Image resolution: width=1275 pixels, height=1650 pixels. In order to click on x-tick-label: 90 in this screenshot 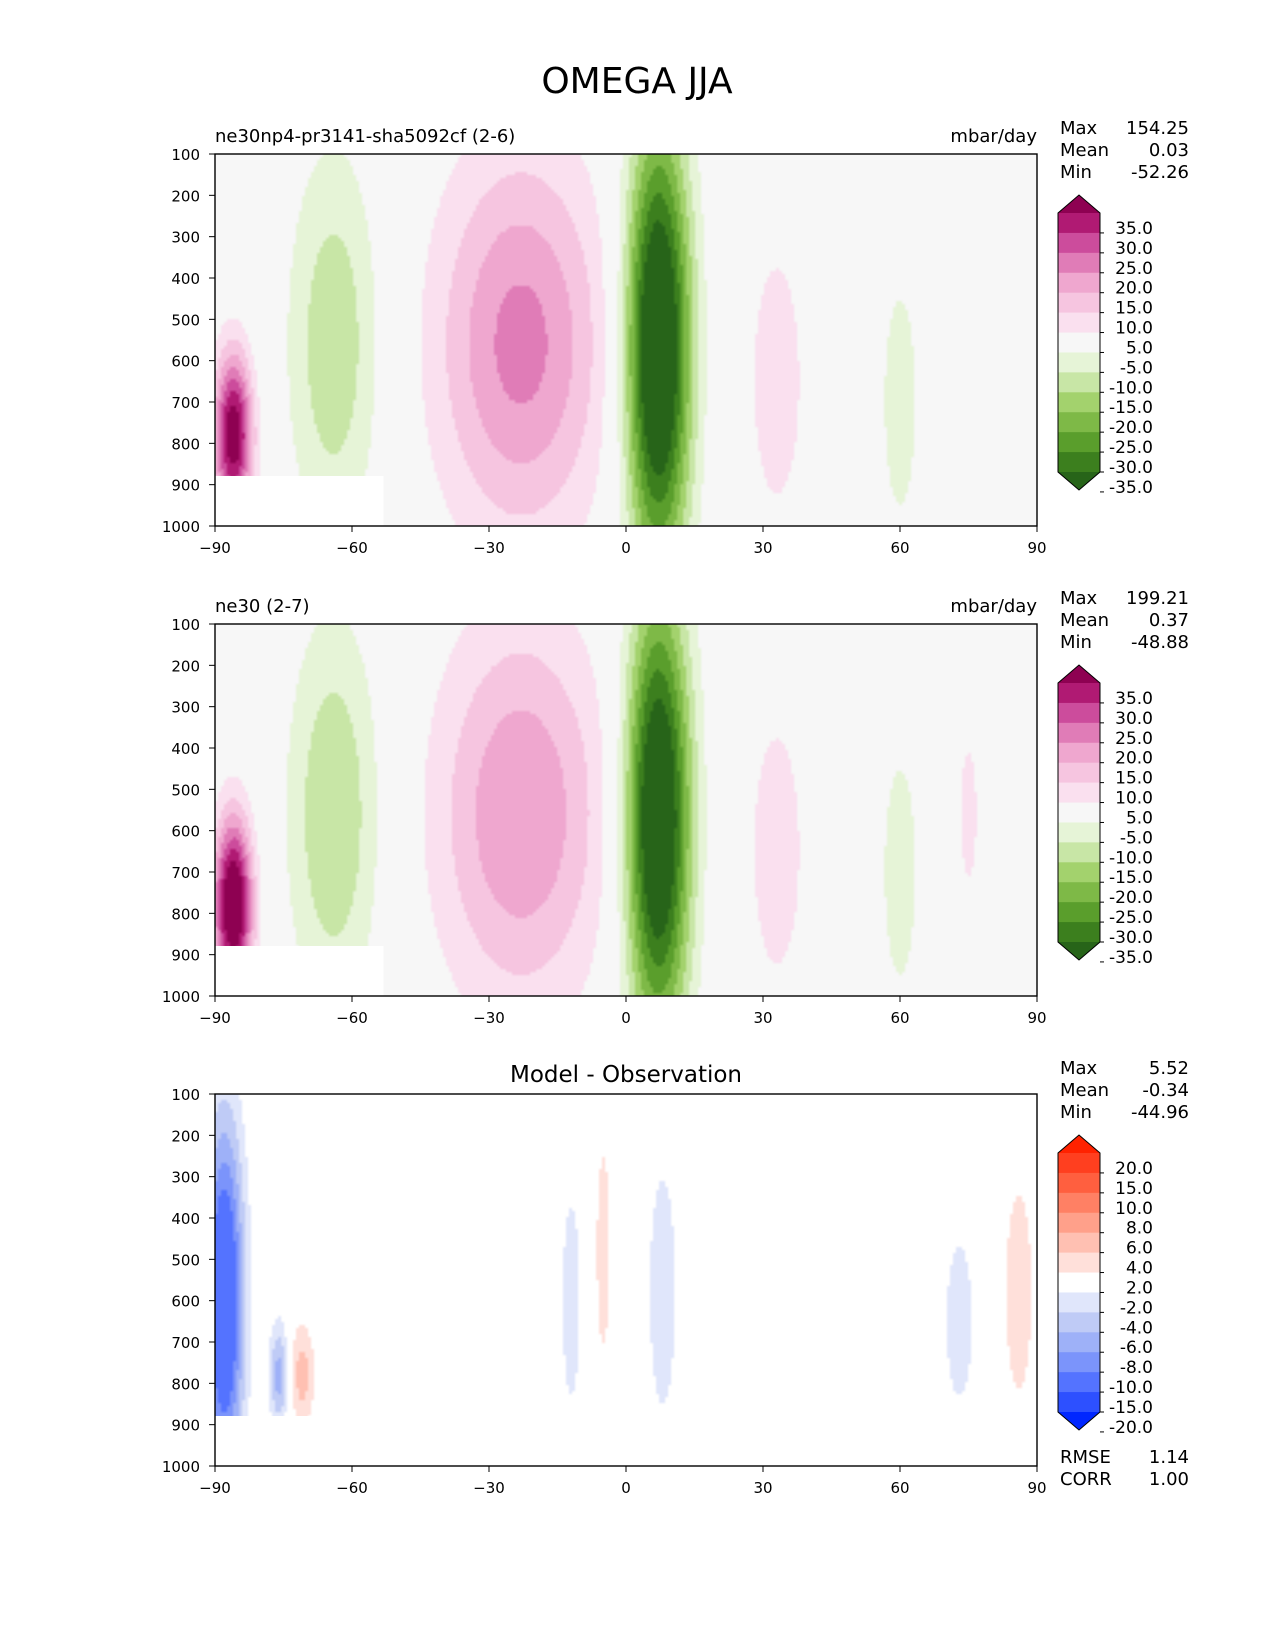, I will do `click(1036, 1488)`.